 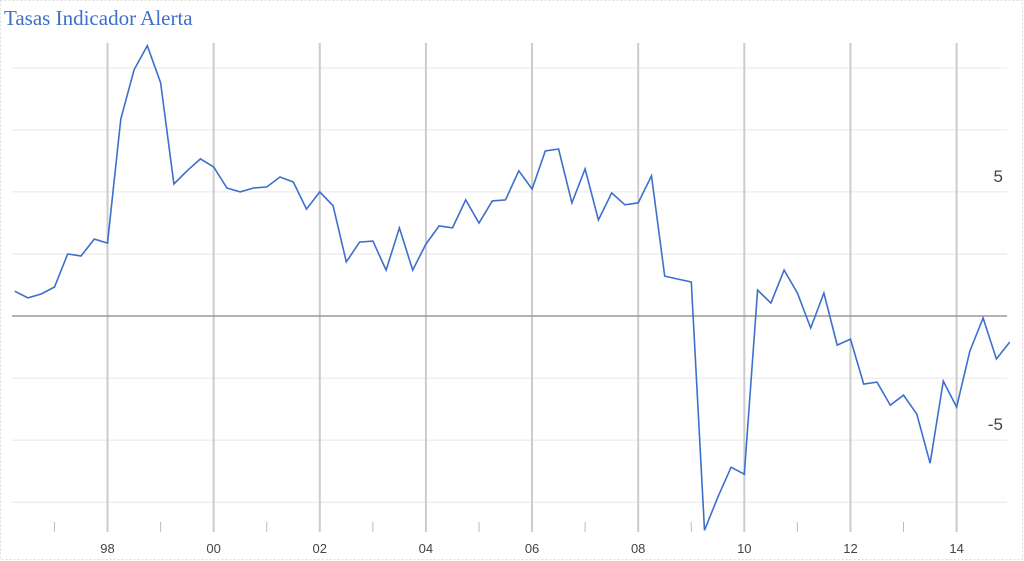 I want to click on x-tick-label: 12, so click(x=850, y=548).